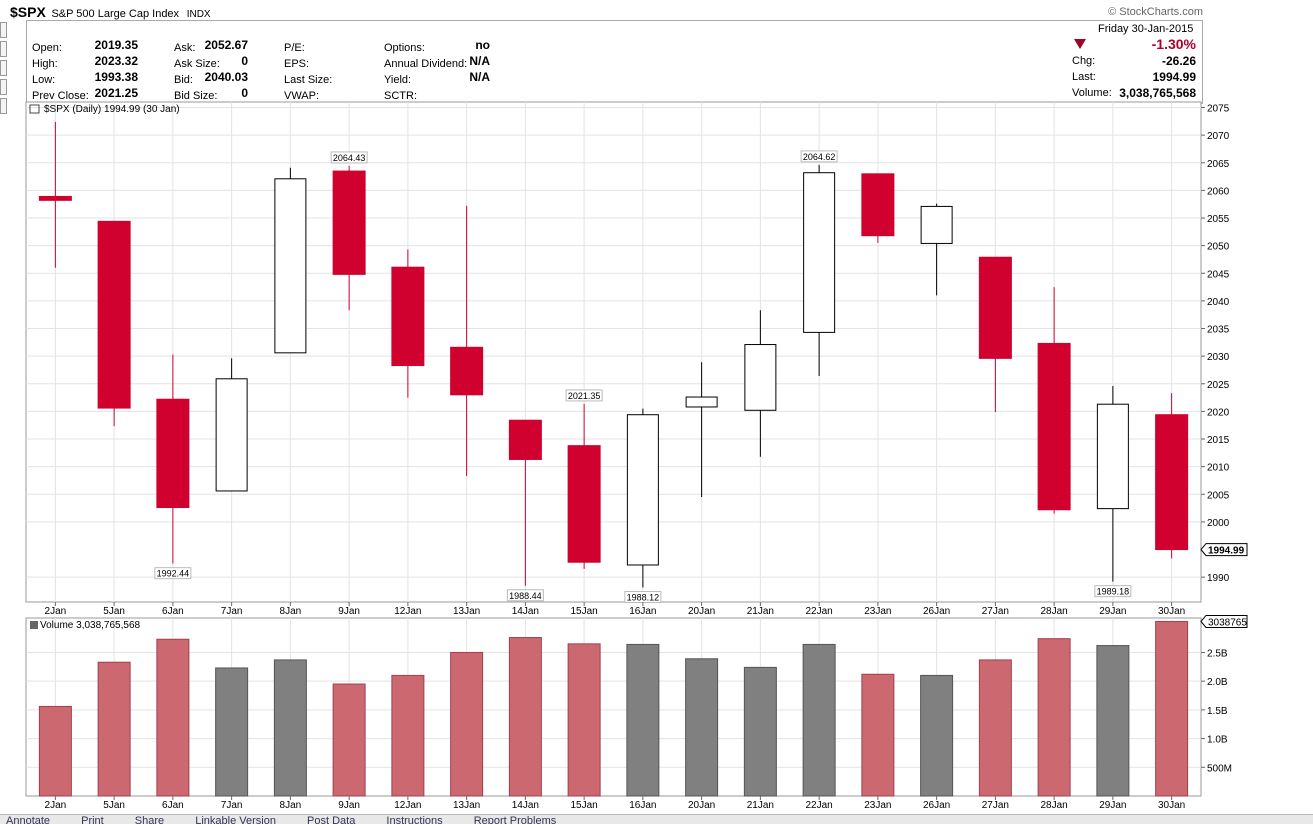 Image resolution: width=1313 pixels, height=824 pixels. What do you see at coordinates (1174, 77) in the screenshot?
I see `last-value: 1994.99` at bounding box center [1174, 77].